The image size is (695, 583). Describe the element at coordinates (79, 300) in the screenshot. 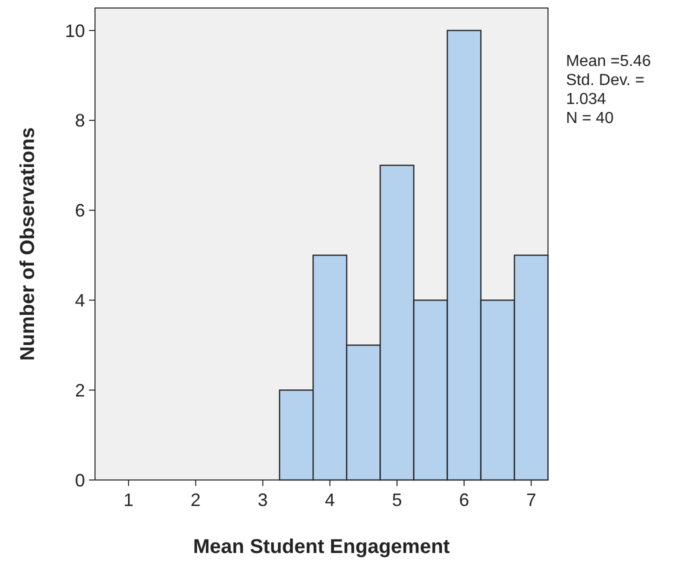

I see `y-tick-label: 4` at that location.